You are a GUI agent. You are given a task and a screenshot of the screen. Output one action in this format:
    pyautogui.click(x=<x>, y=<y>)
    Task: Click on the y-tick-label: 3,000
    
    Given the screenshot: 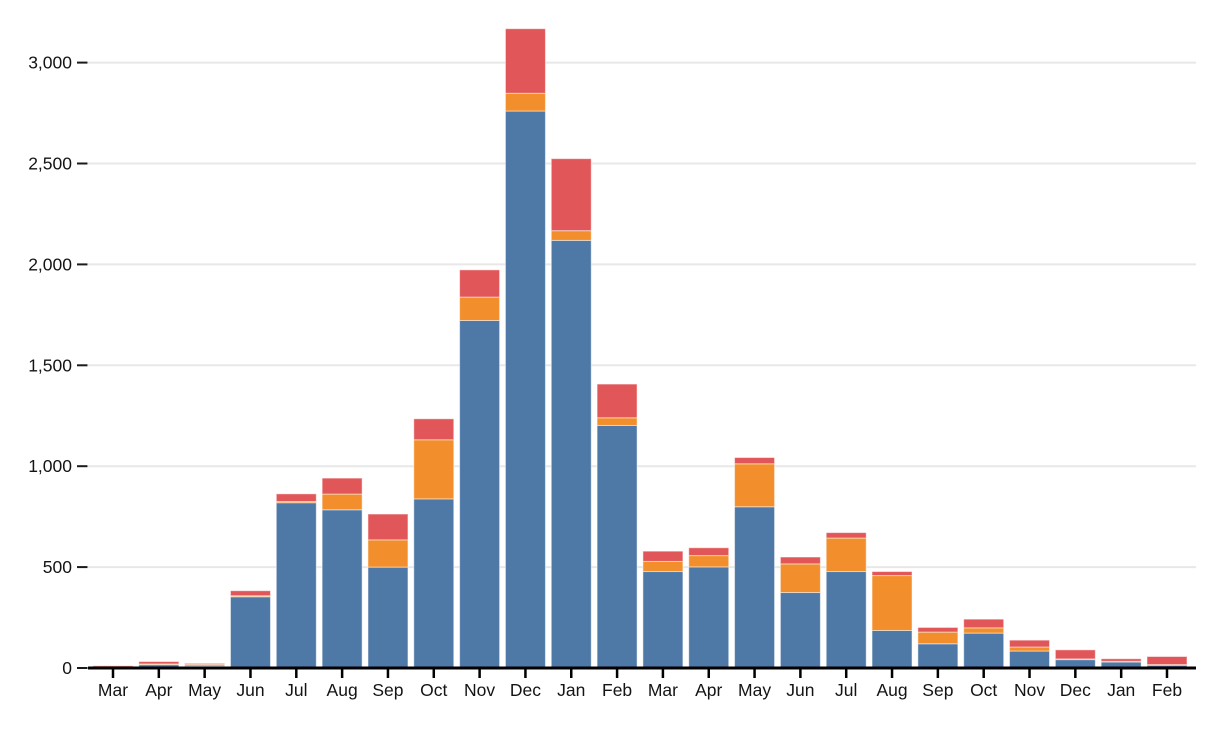 What is the action you would take?
    pyautogui.click(x=50, y=63)
    